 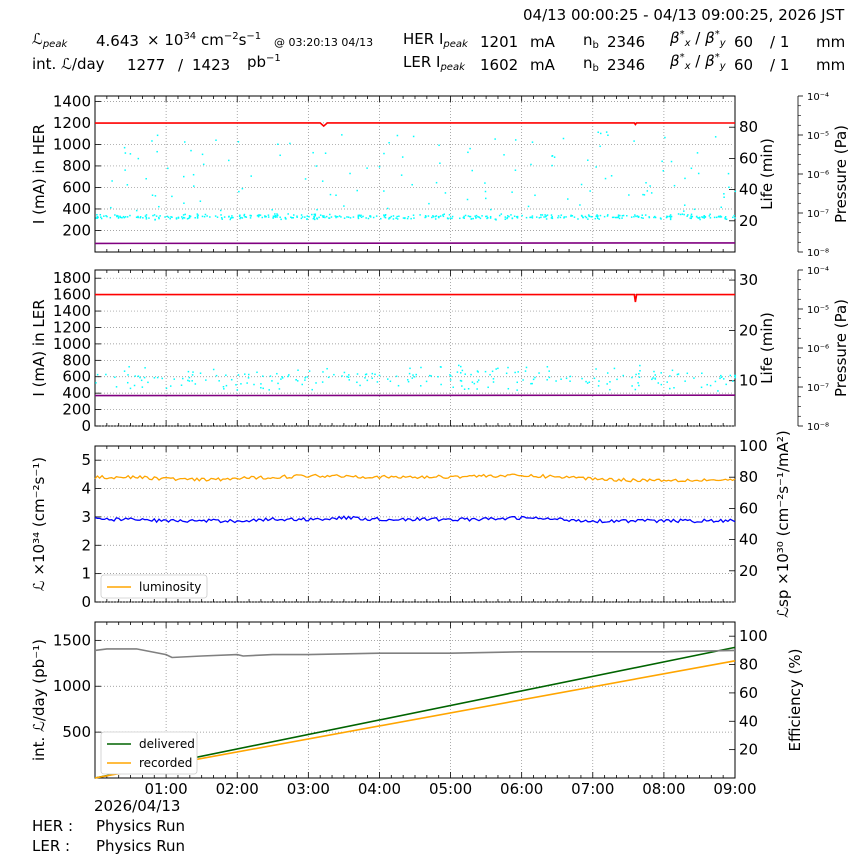 I want to click on ler-ipeak-unit: mA, so click(x=542, y=65).